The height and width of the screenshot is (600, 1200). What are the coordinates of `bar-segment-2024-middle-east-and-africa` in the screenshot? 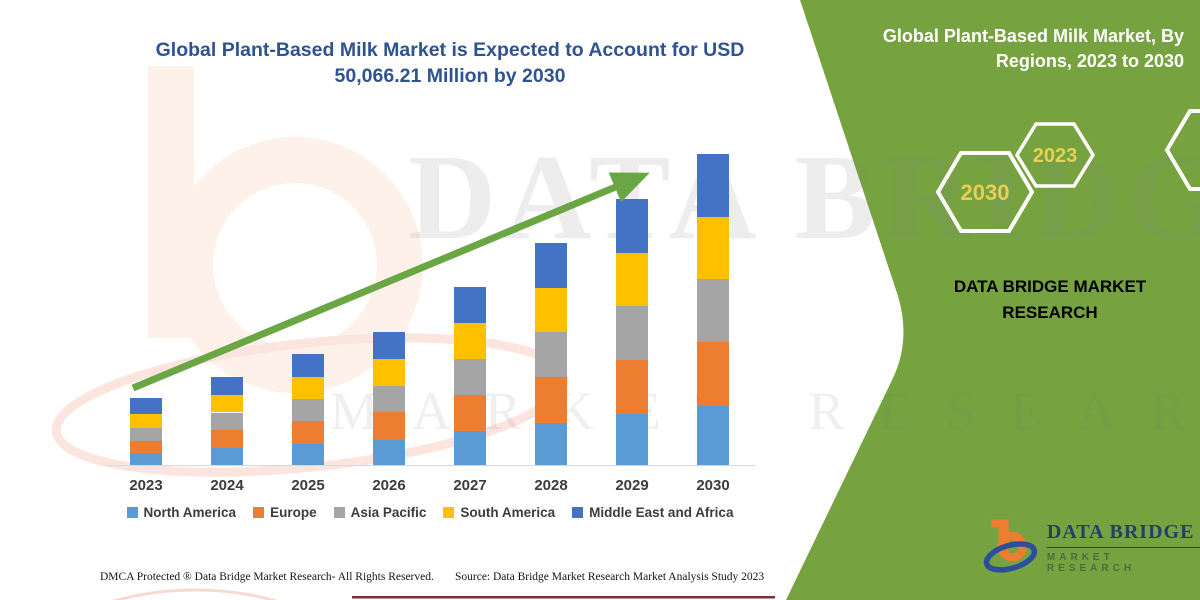 It's located at (227, 386).